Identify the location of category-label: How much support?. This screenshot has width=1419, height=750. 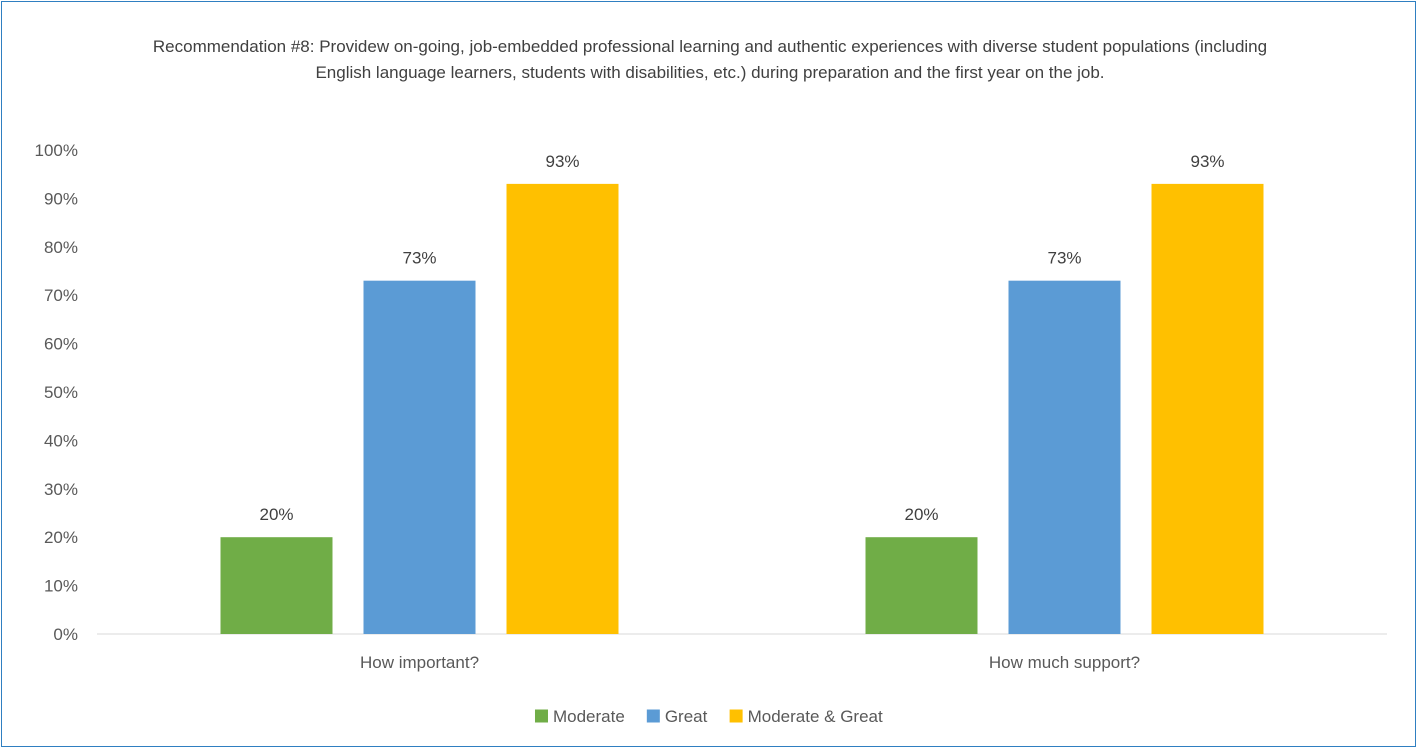
(1064, 662).